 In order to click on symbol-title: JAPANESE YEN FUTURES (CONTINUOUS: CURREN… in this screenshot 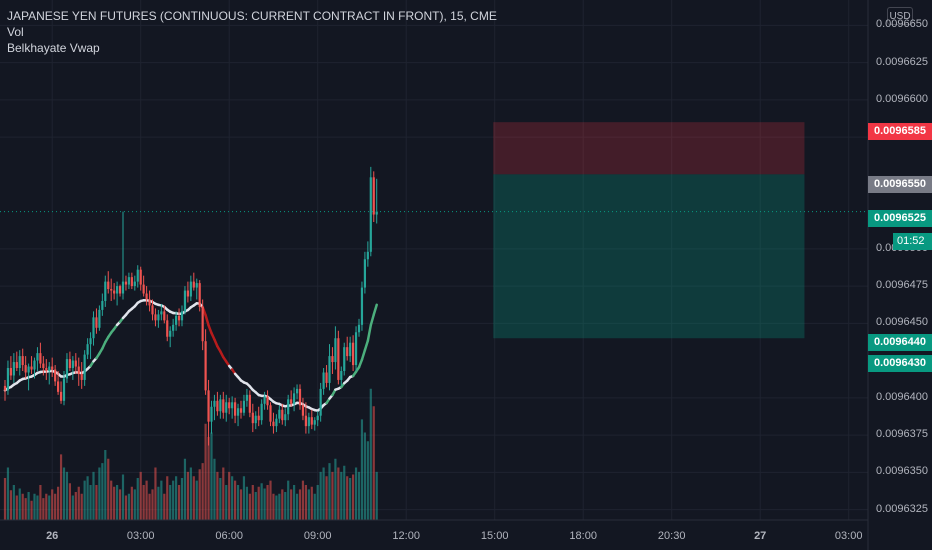, I will do `click(252, 16)`.